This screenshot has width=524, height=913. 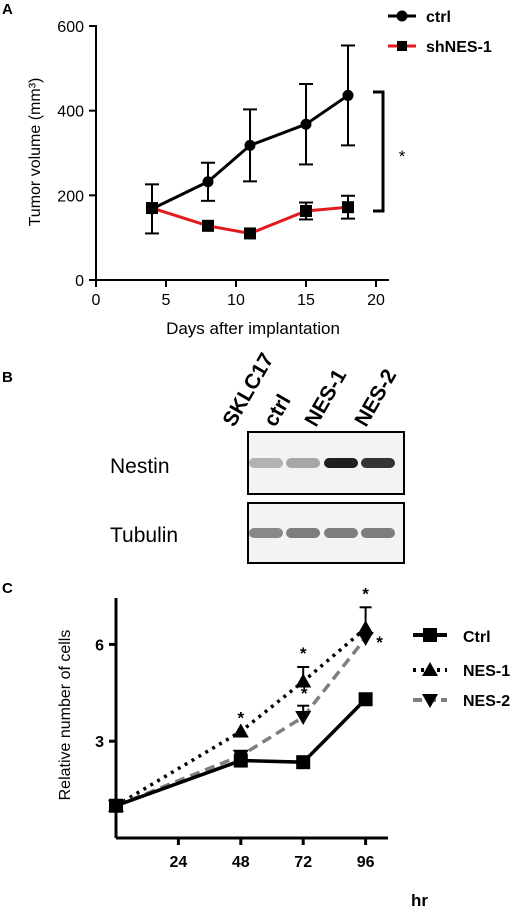 What do you see at coordinates (99, 645) in the screenshot?
I see `y-tick-label: 6` at bounding box center [99, 645].